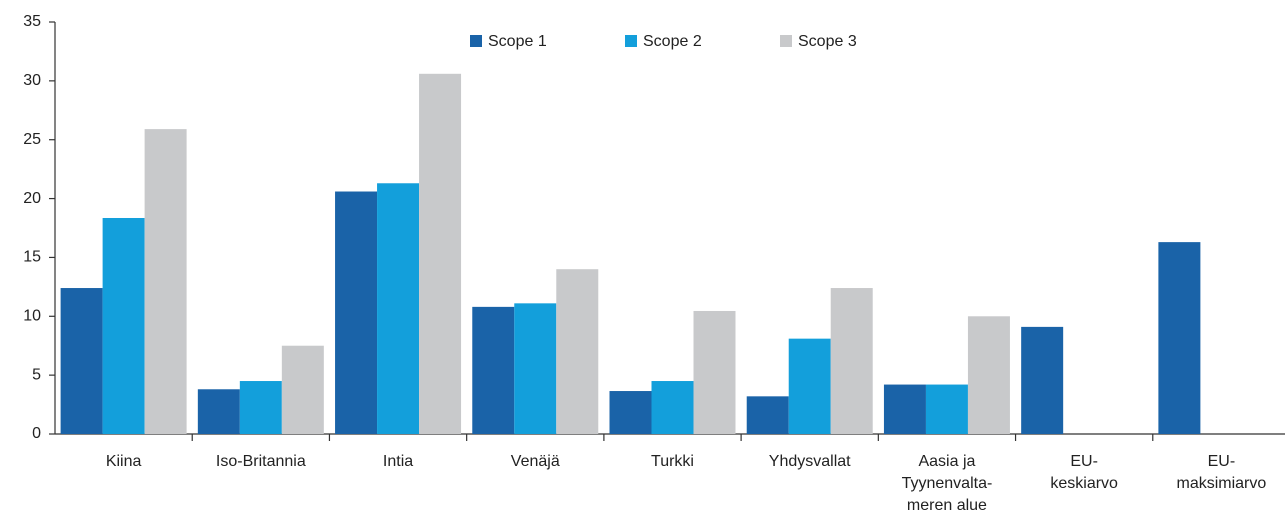 This screenshot has width=1285, height=518. What do you see at coordinates (36, 433) in the screenshot?
I see `y-tick-label: 0` at bounding box center [36, 433].